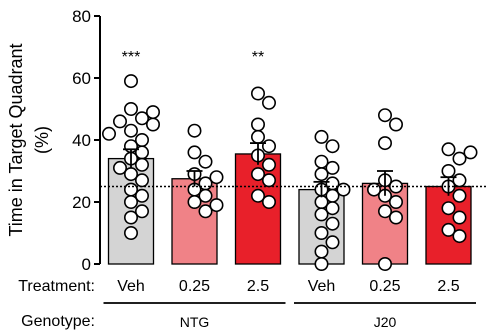  Describe the element at coordinates (56, 286) in the screenshot. I see `treatment-row-label: Treatment:` at that location.